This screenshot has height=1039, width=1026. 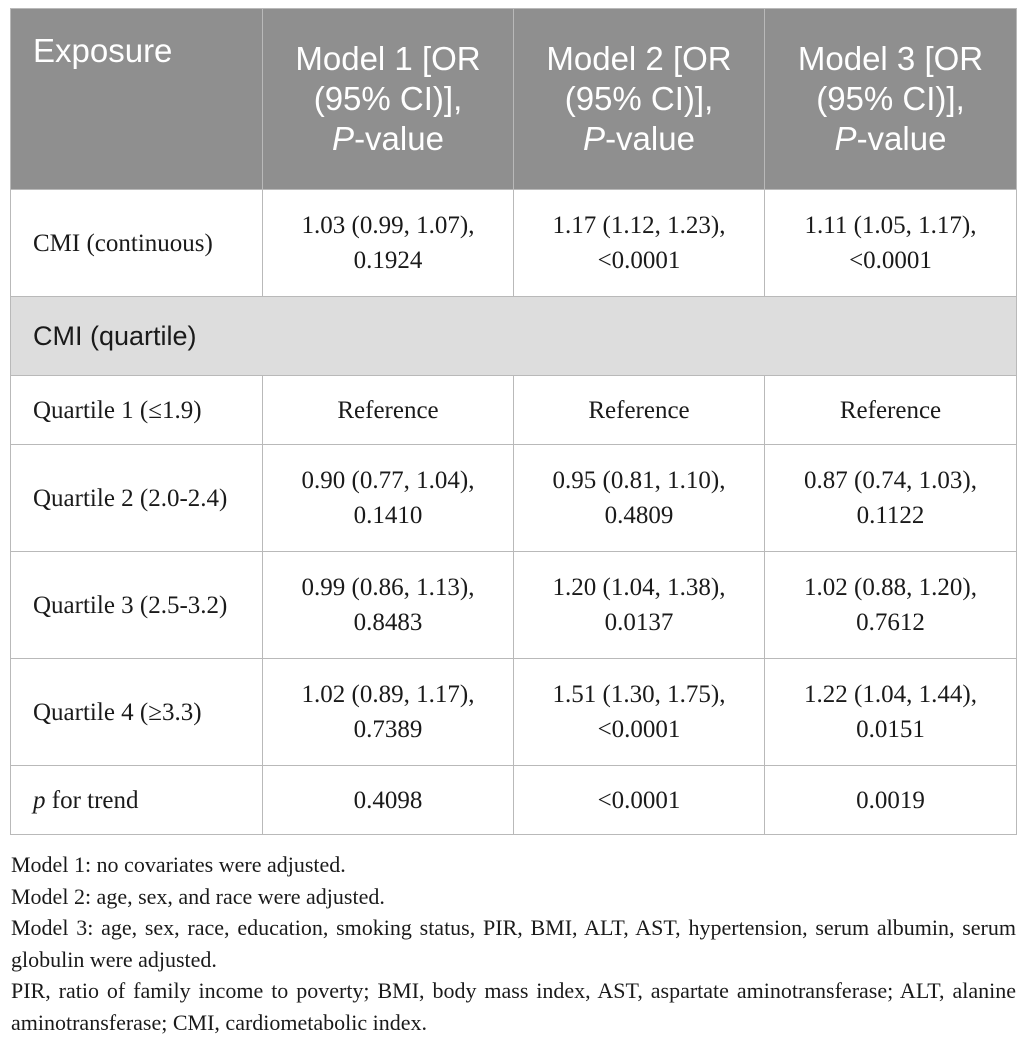 I want to click on table-cell: 0.0019, so click(x=890, y=800).